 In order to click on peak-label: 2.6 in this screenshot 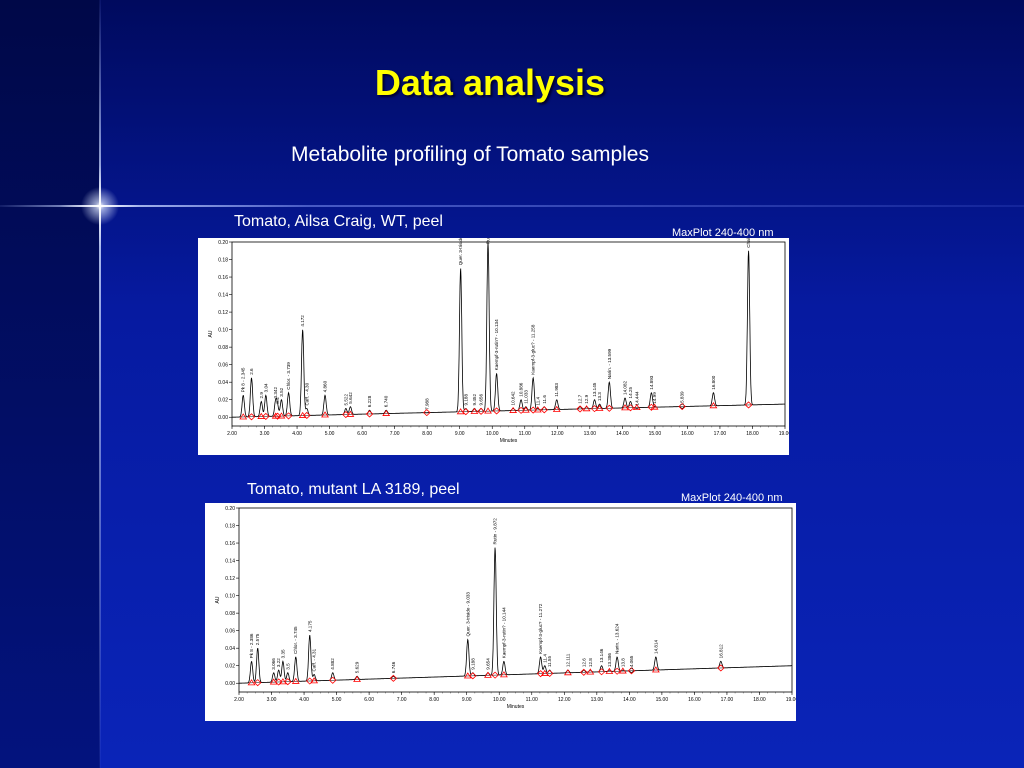, I will do `click(251, 371)`.